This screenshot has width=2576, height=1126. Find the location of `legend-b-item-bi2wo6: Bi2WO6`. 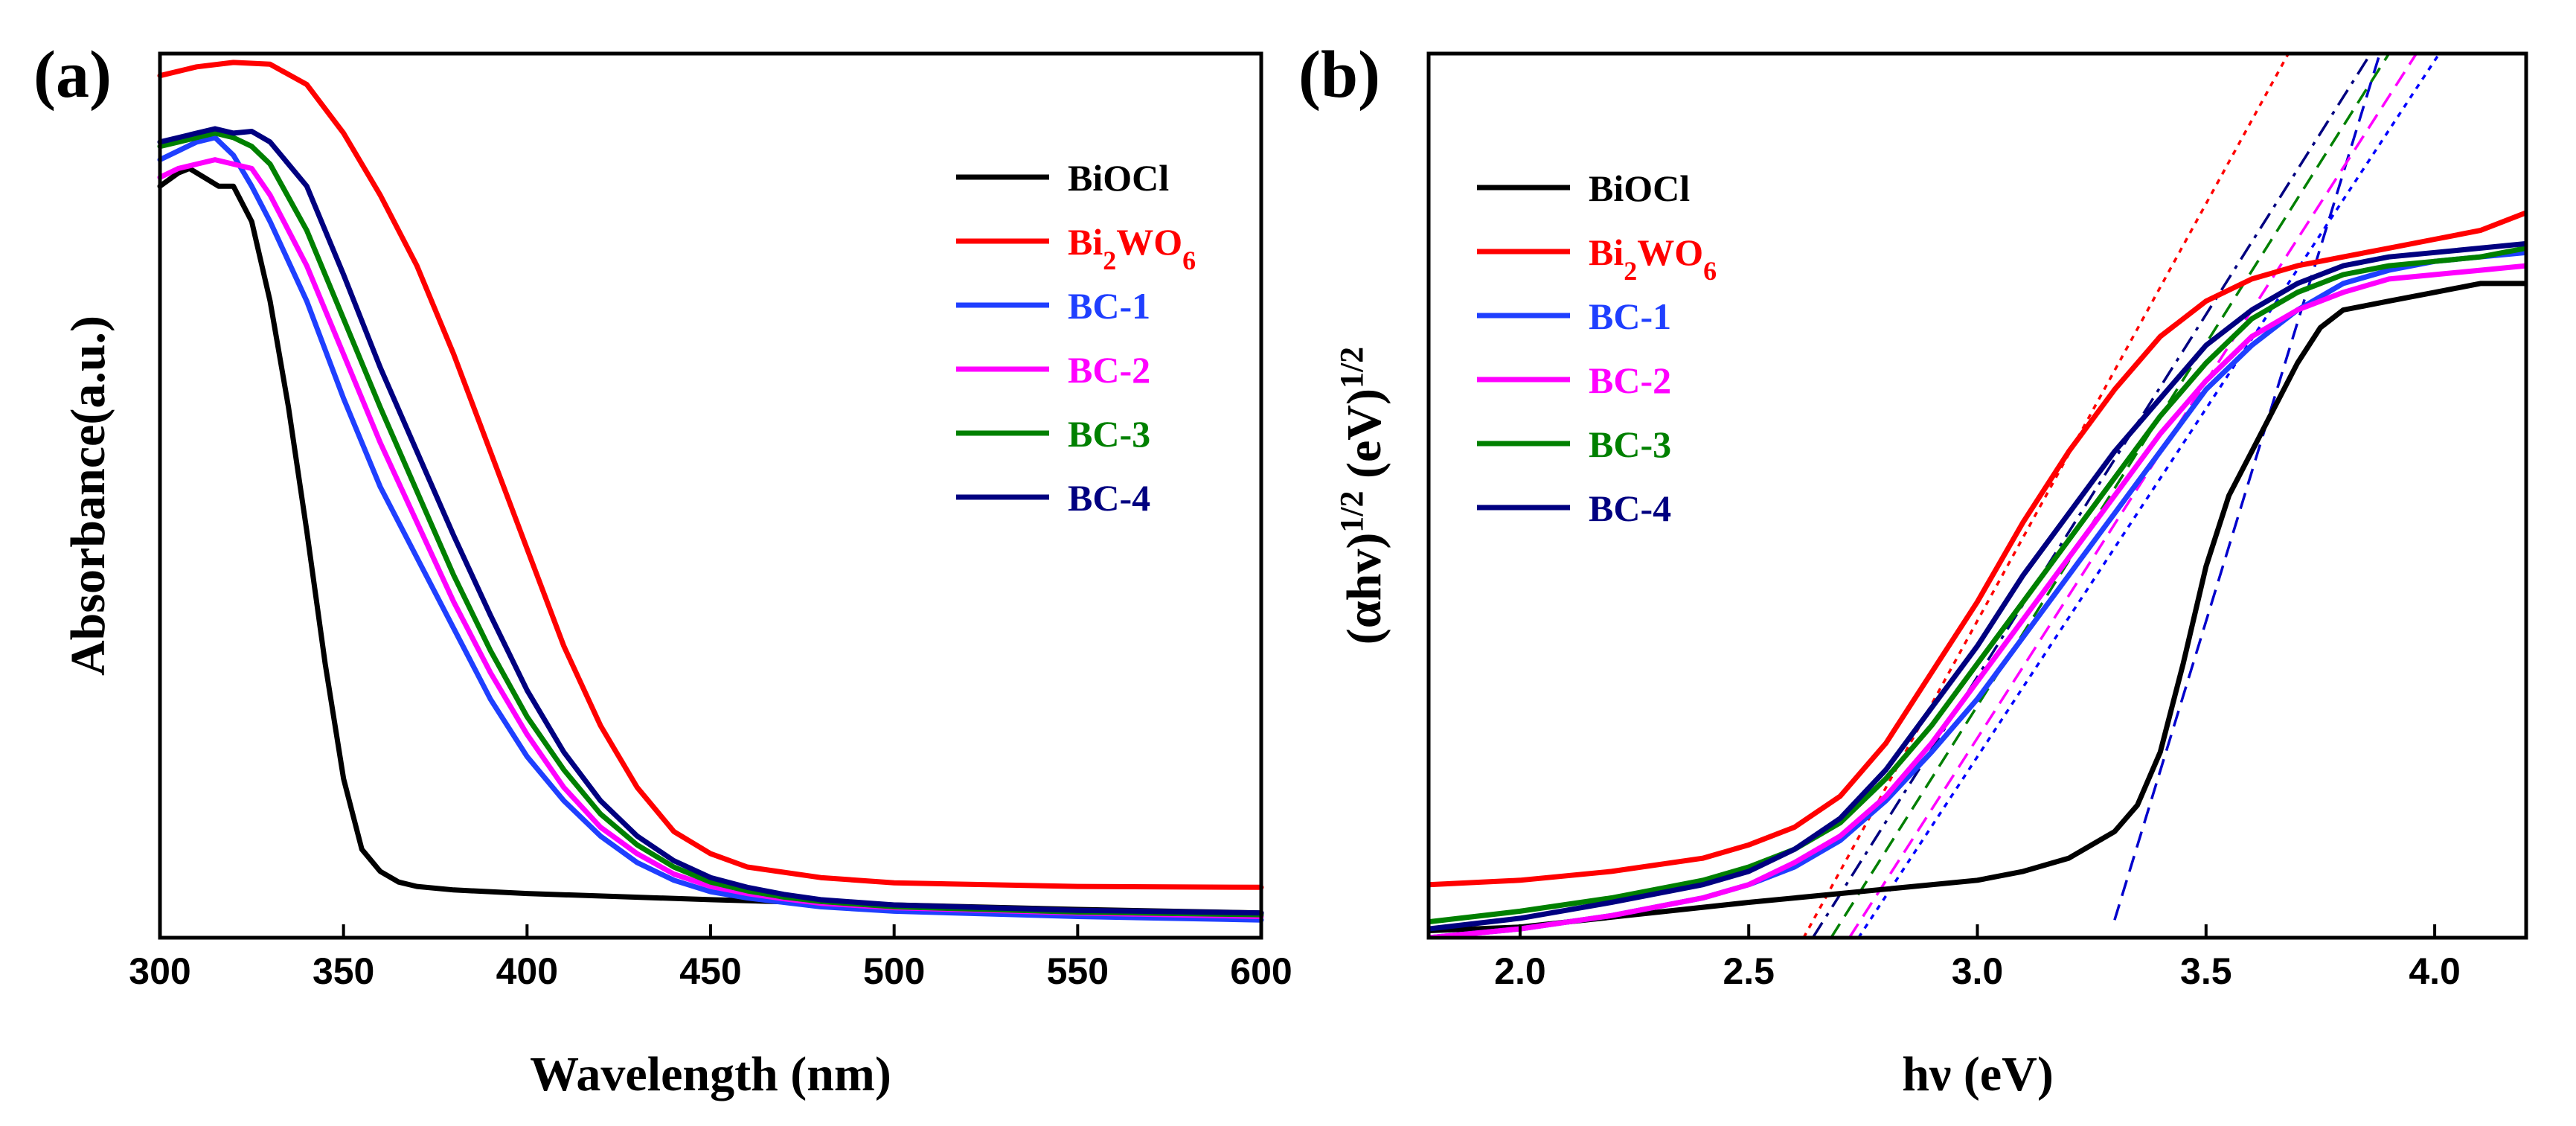

legend-b-item-bi2wo6: Bi2WO6 is located at coordinates (1597, 258).